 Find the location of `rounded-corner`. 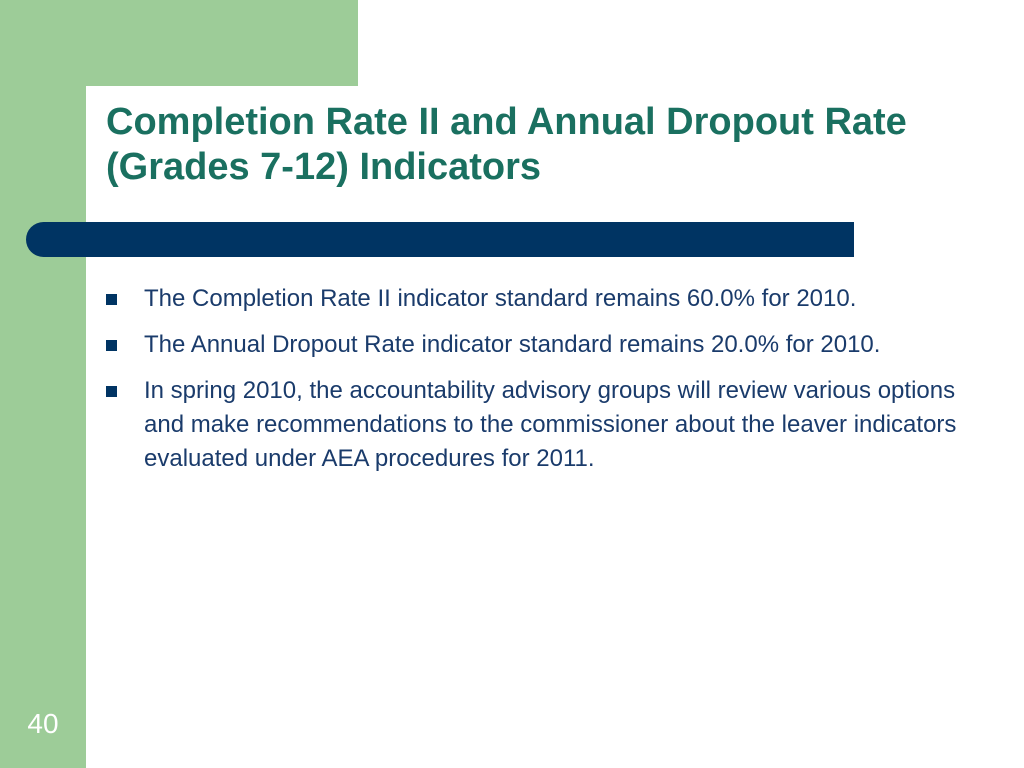

rounded-corner is located at coordinates (126, 126).